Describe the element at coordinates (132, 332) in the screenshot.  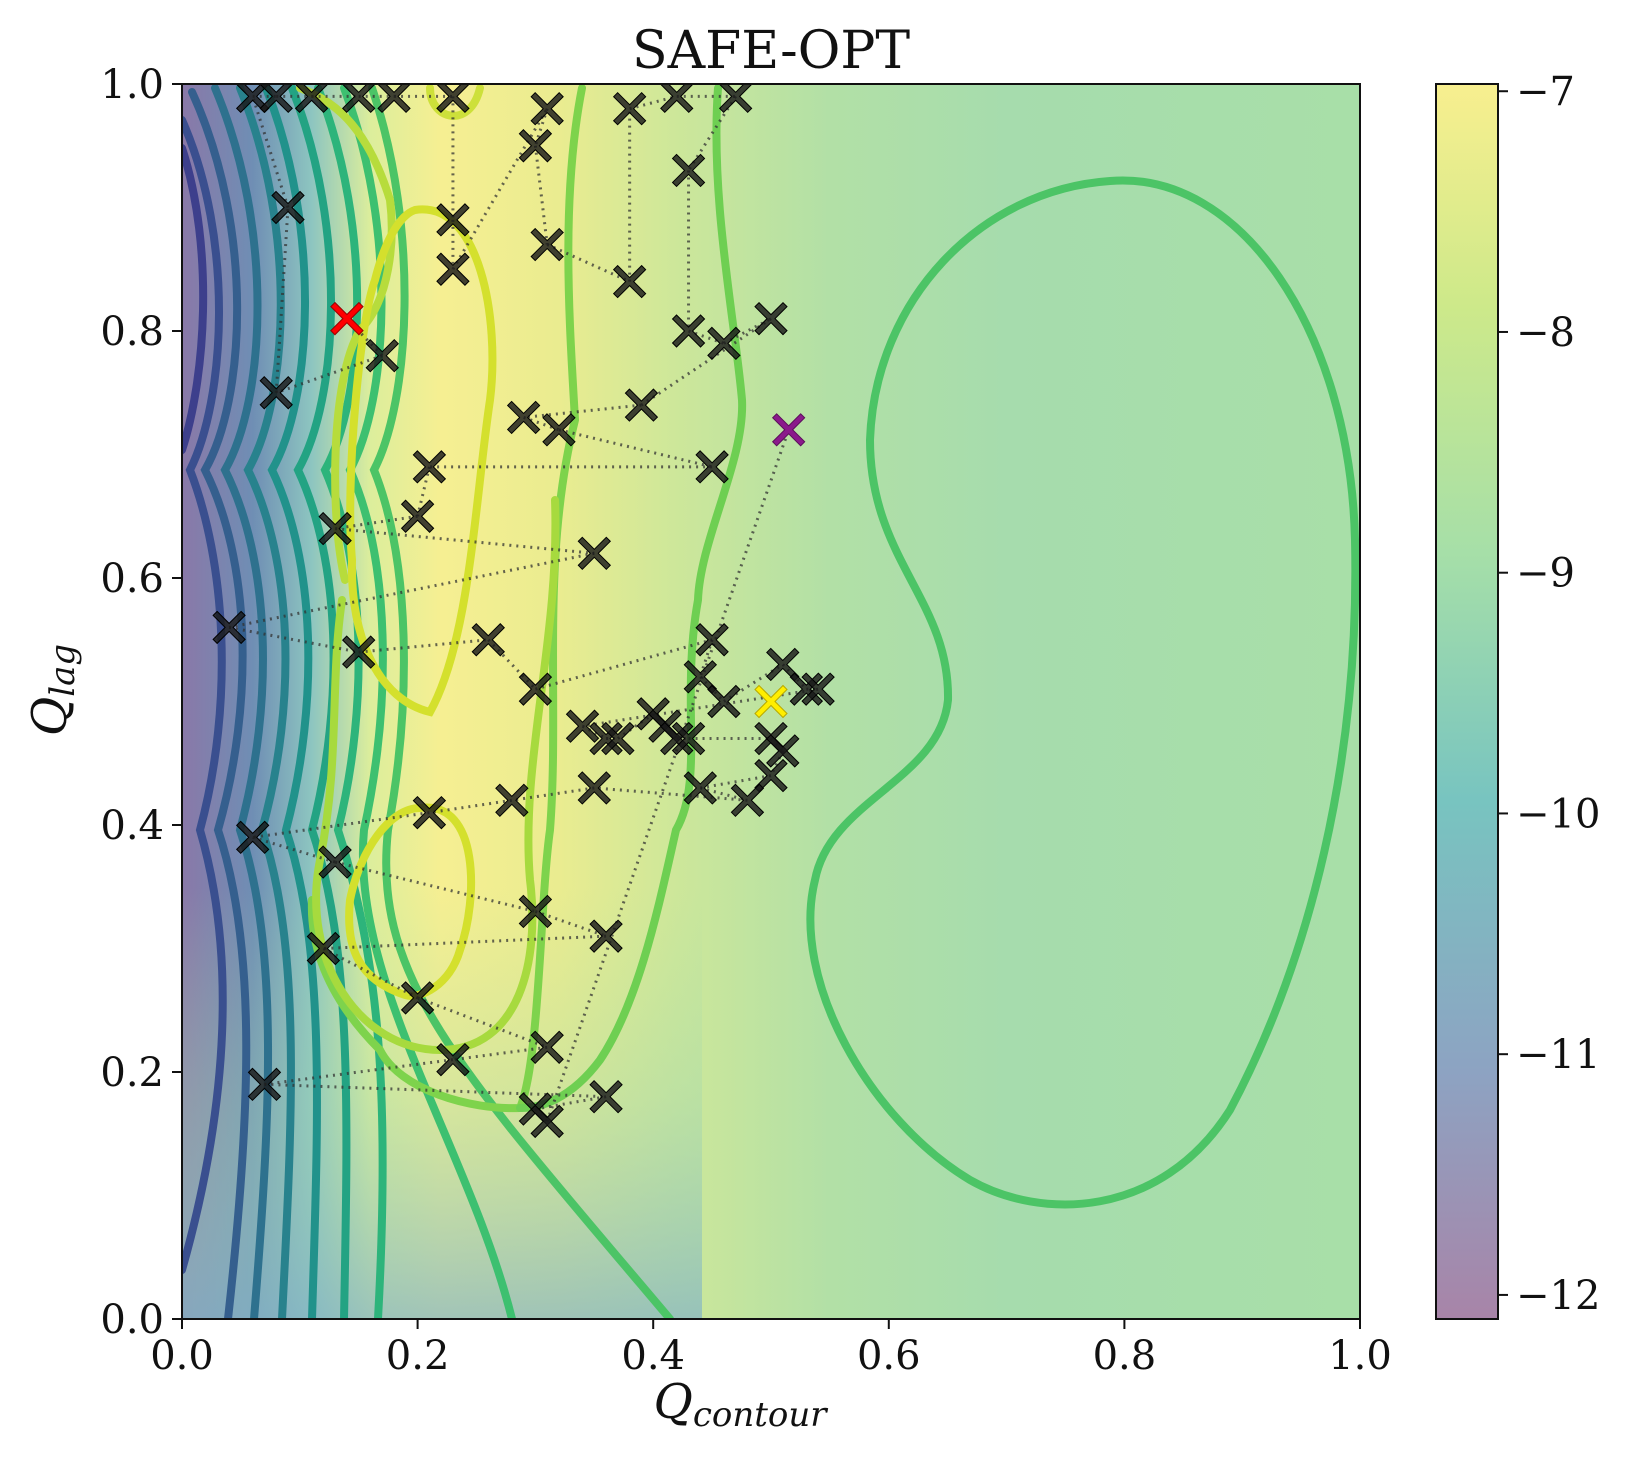
I see `y-tick-label: 0.8` at that location.